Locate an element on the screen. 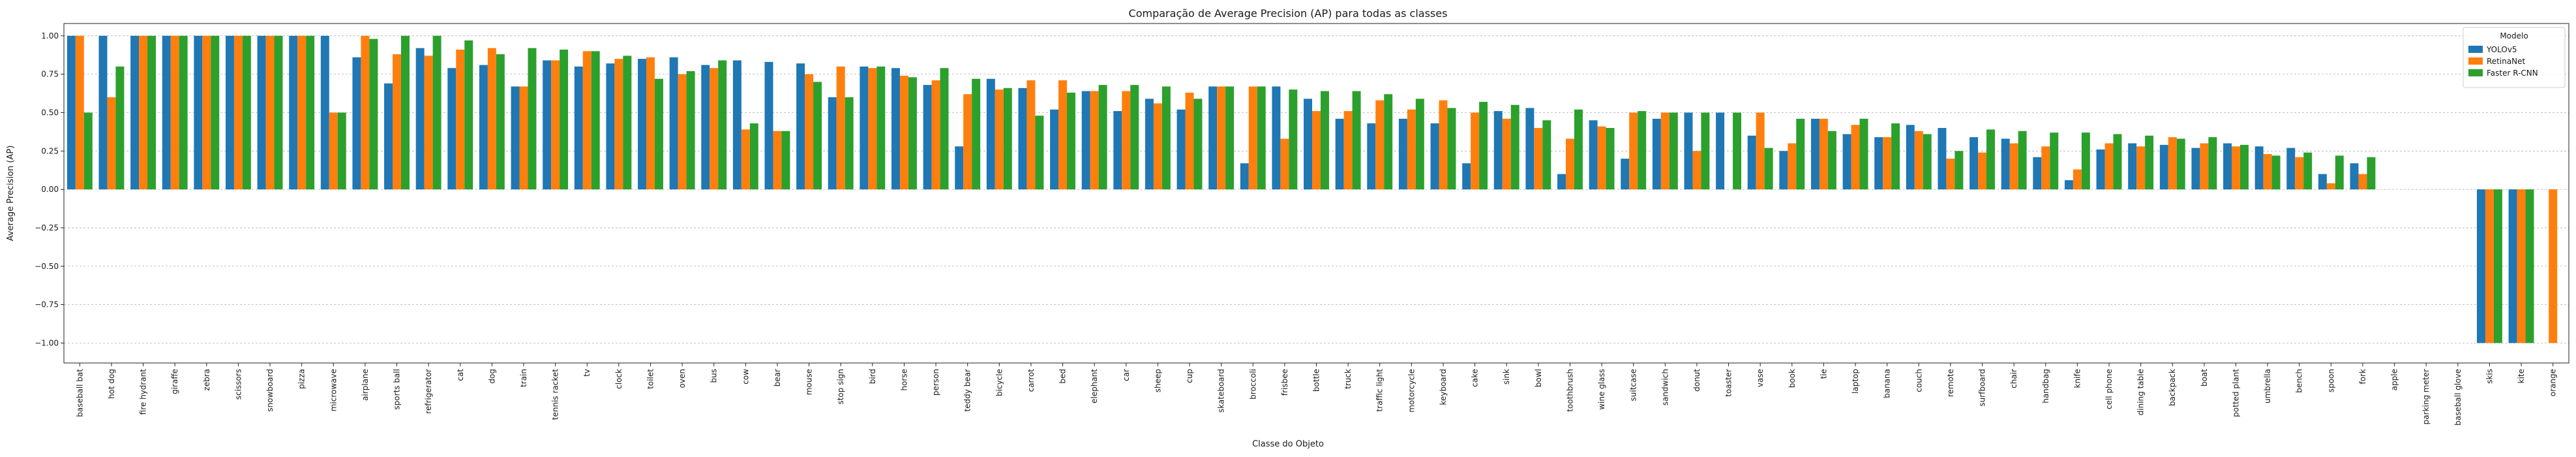 This screenshot has width=2576, height=457. x-tick-label: tv is located at coordinates (587, 373).